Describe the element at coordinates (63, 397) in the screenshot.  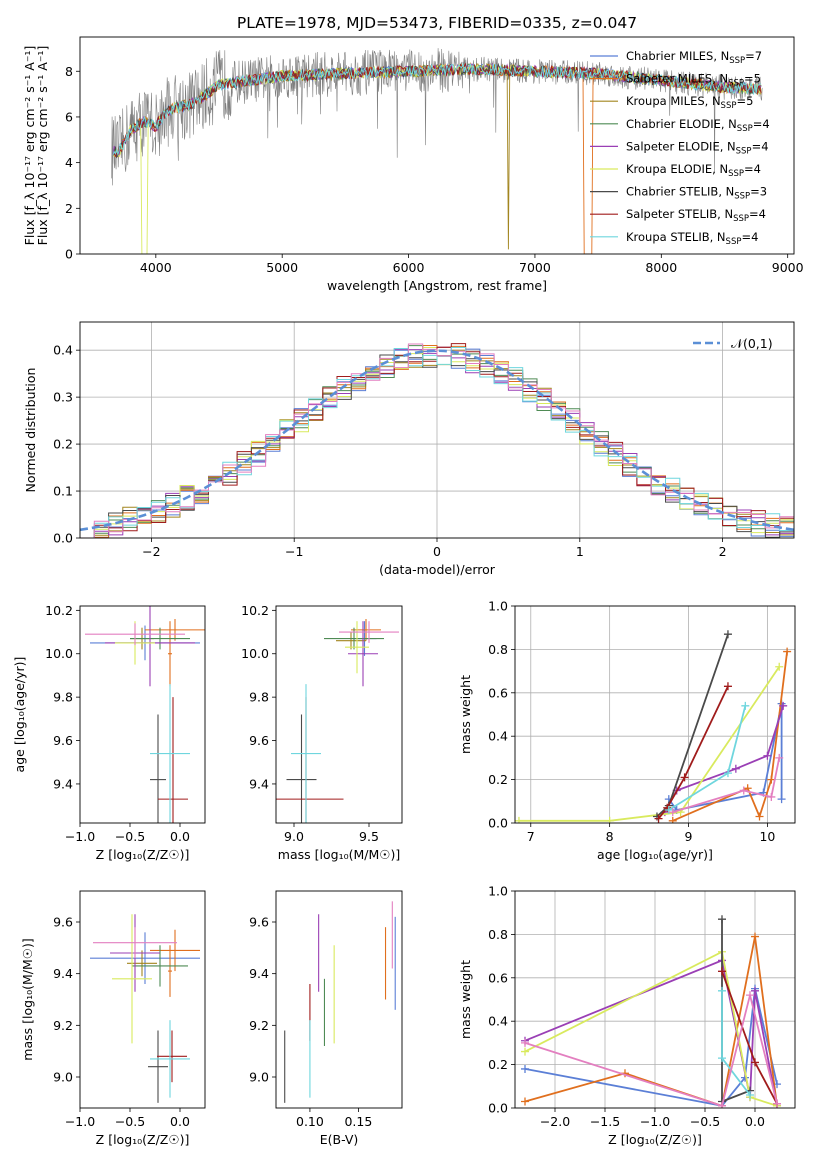
I see `y-tick-label: 0.3` at that location.